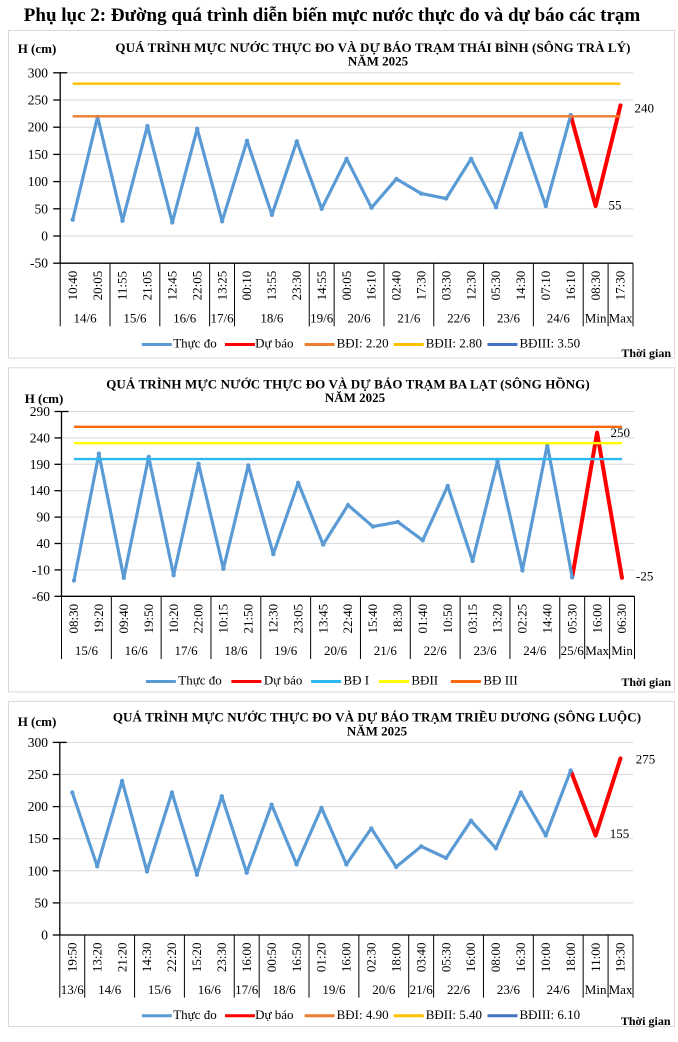 The image size is (678, 1042). Describe the element at coordinates (595, 957) in the screenshot. I see `svg-text: 11:00` at that location.